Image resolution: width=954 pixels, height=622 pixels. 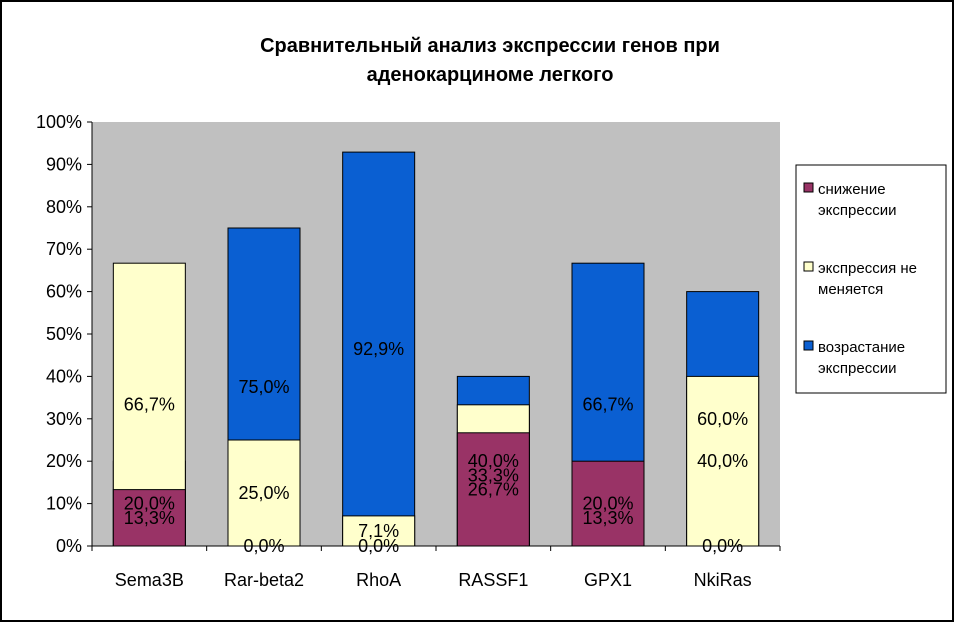 What do you see at coordinates (608, 580) in the screenshot?
I see `x-tick-label-GPX1: GPX1` at bounding box center [608, 580].